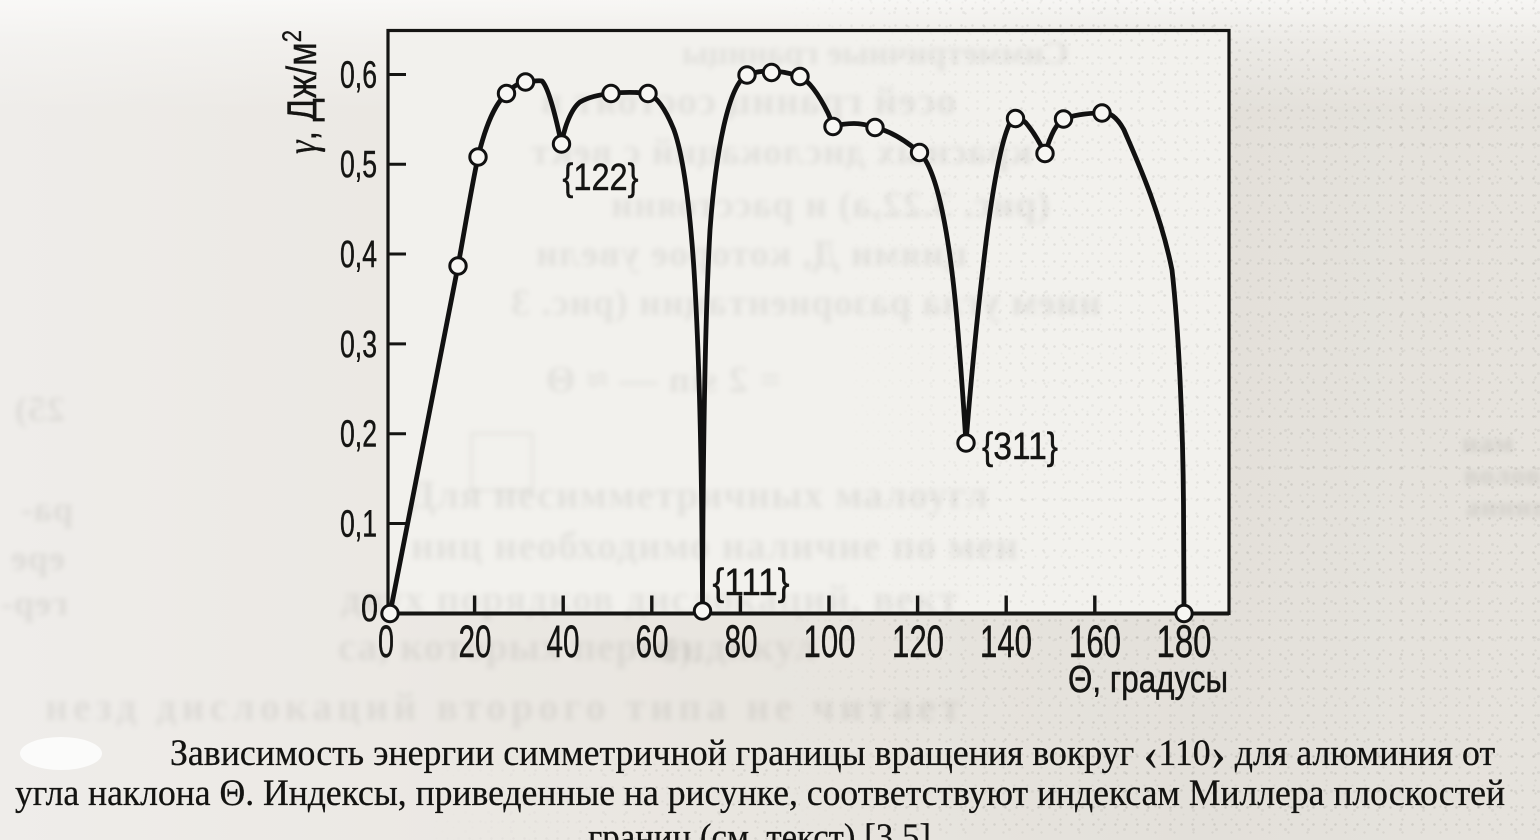  I want to click on svg-text: 0,5, so click(358, 165).